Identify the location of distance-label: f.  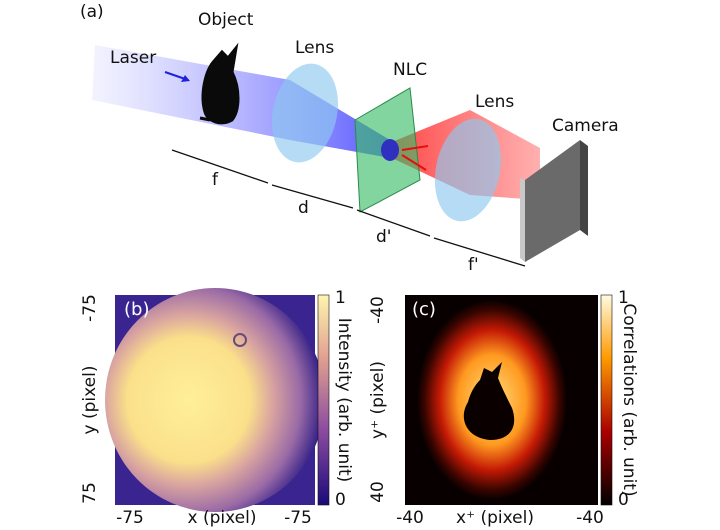
(215, 180).